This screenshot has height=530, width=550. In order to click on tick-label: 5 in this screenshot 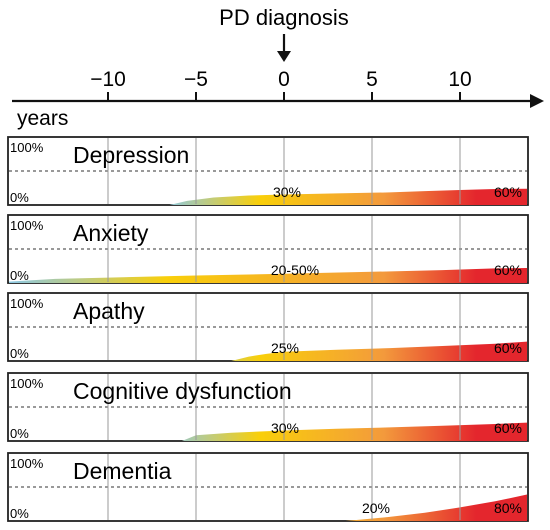, I will do `click(372, 79)`.